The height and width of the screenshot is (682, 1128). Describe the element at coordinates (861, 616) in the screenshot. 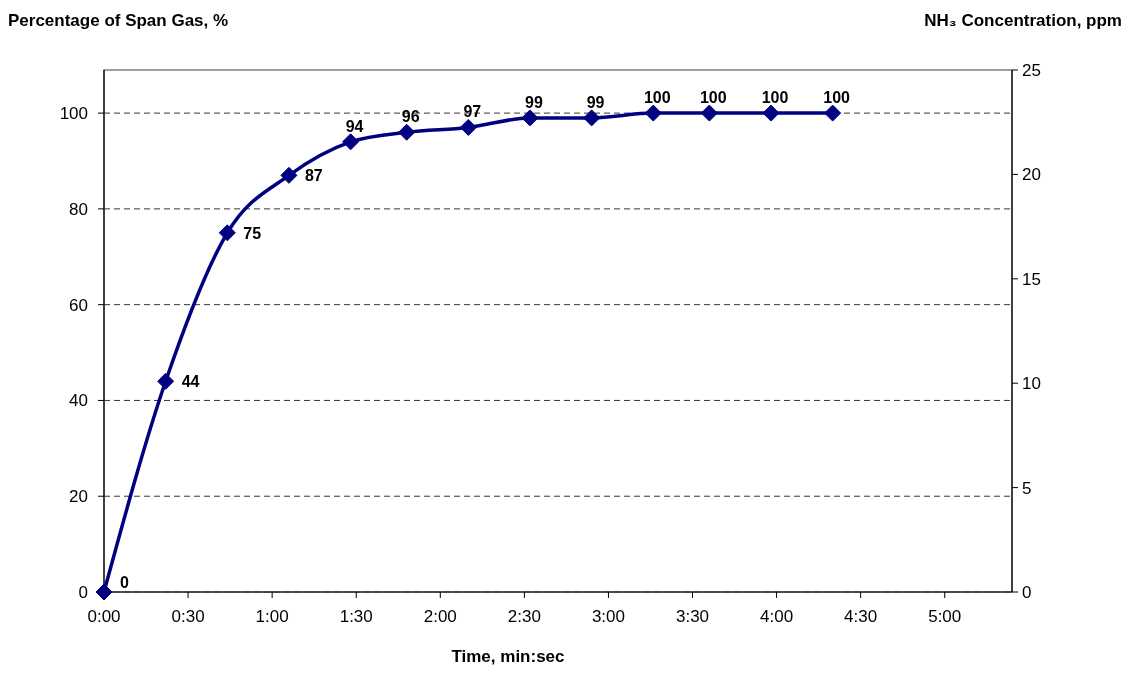

I see `x-tick-label: 4:30` at that location.